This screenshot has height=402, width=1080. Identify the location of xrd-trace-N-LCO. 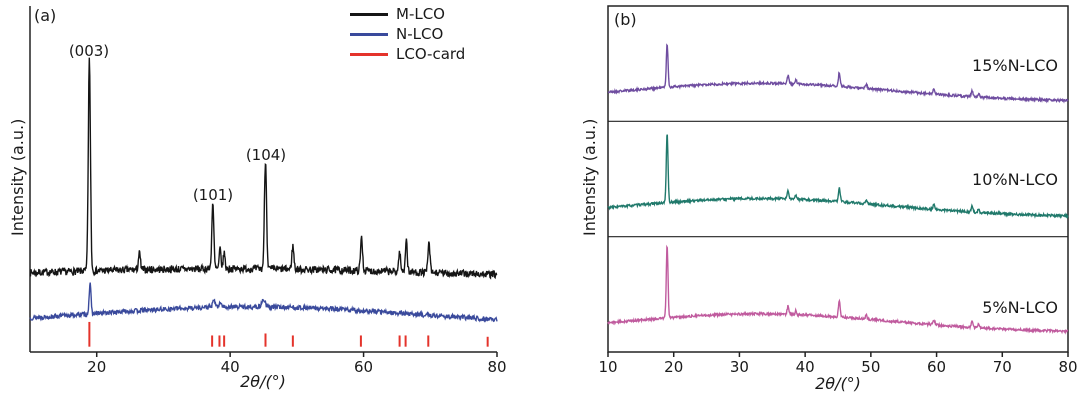
(263, 302).